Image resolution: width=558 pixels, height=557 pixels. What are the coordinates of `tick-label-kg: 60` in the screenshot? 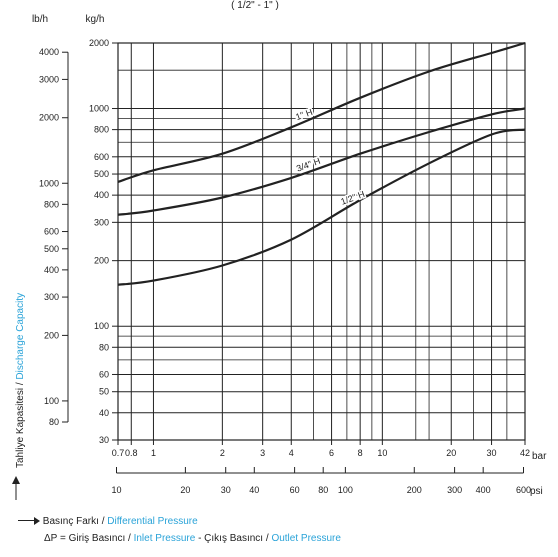 It's located at (104, 374).